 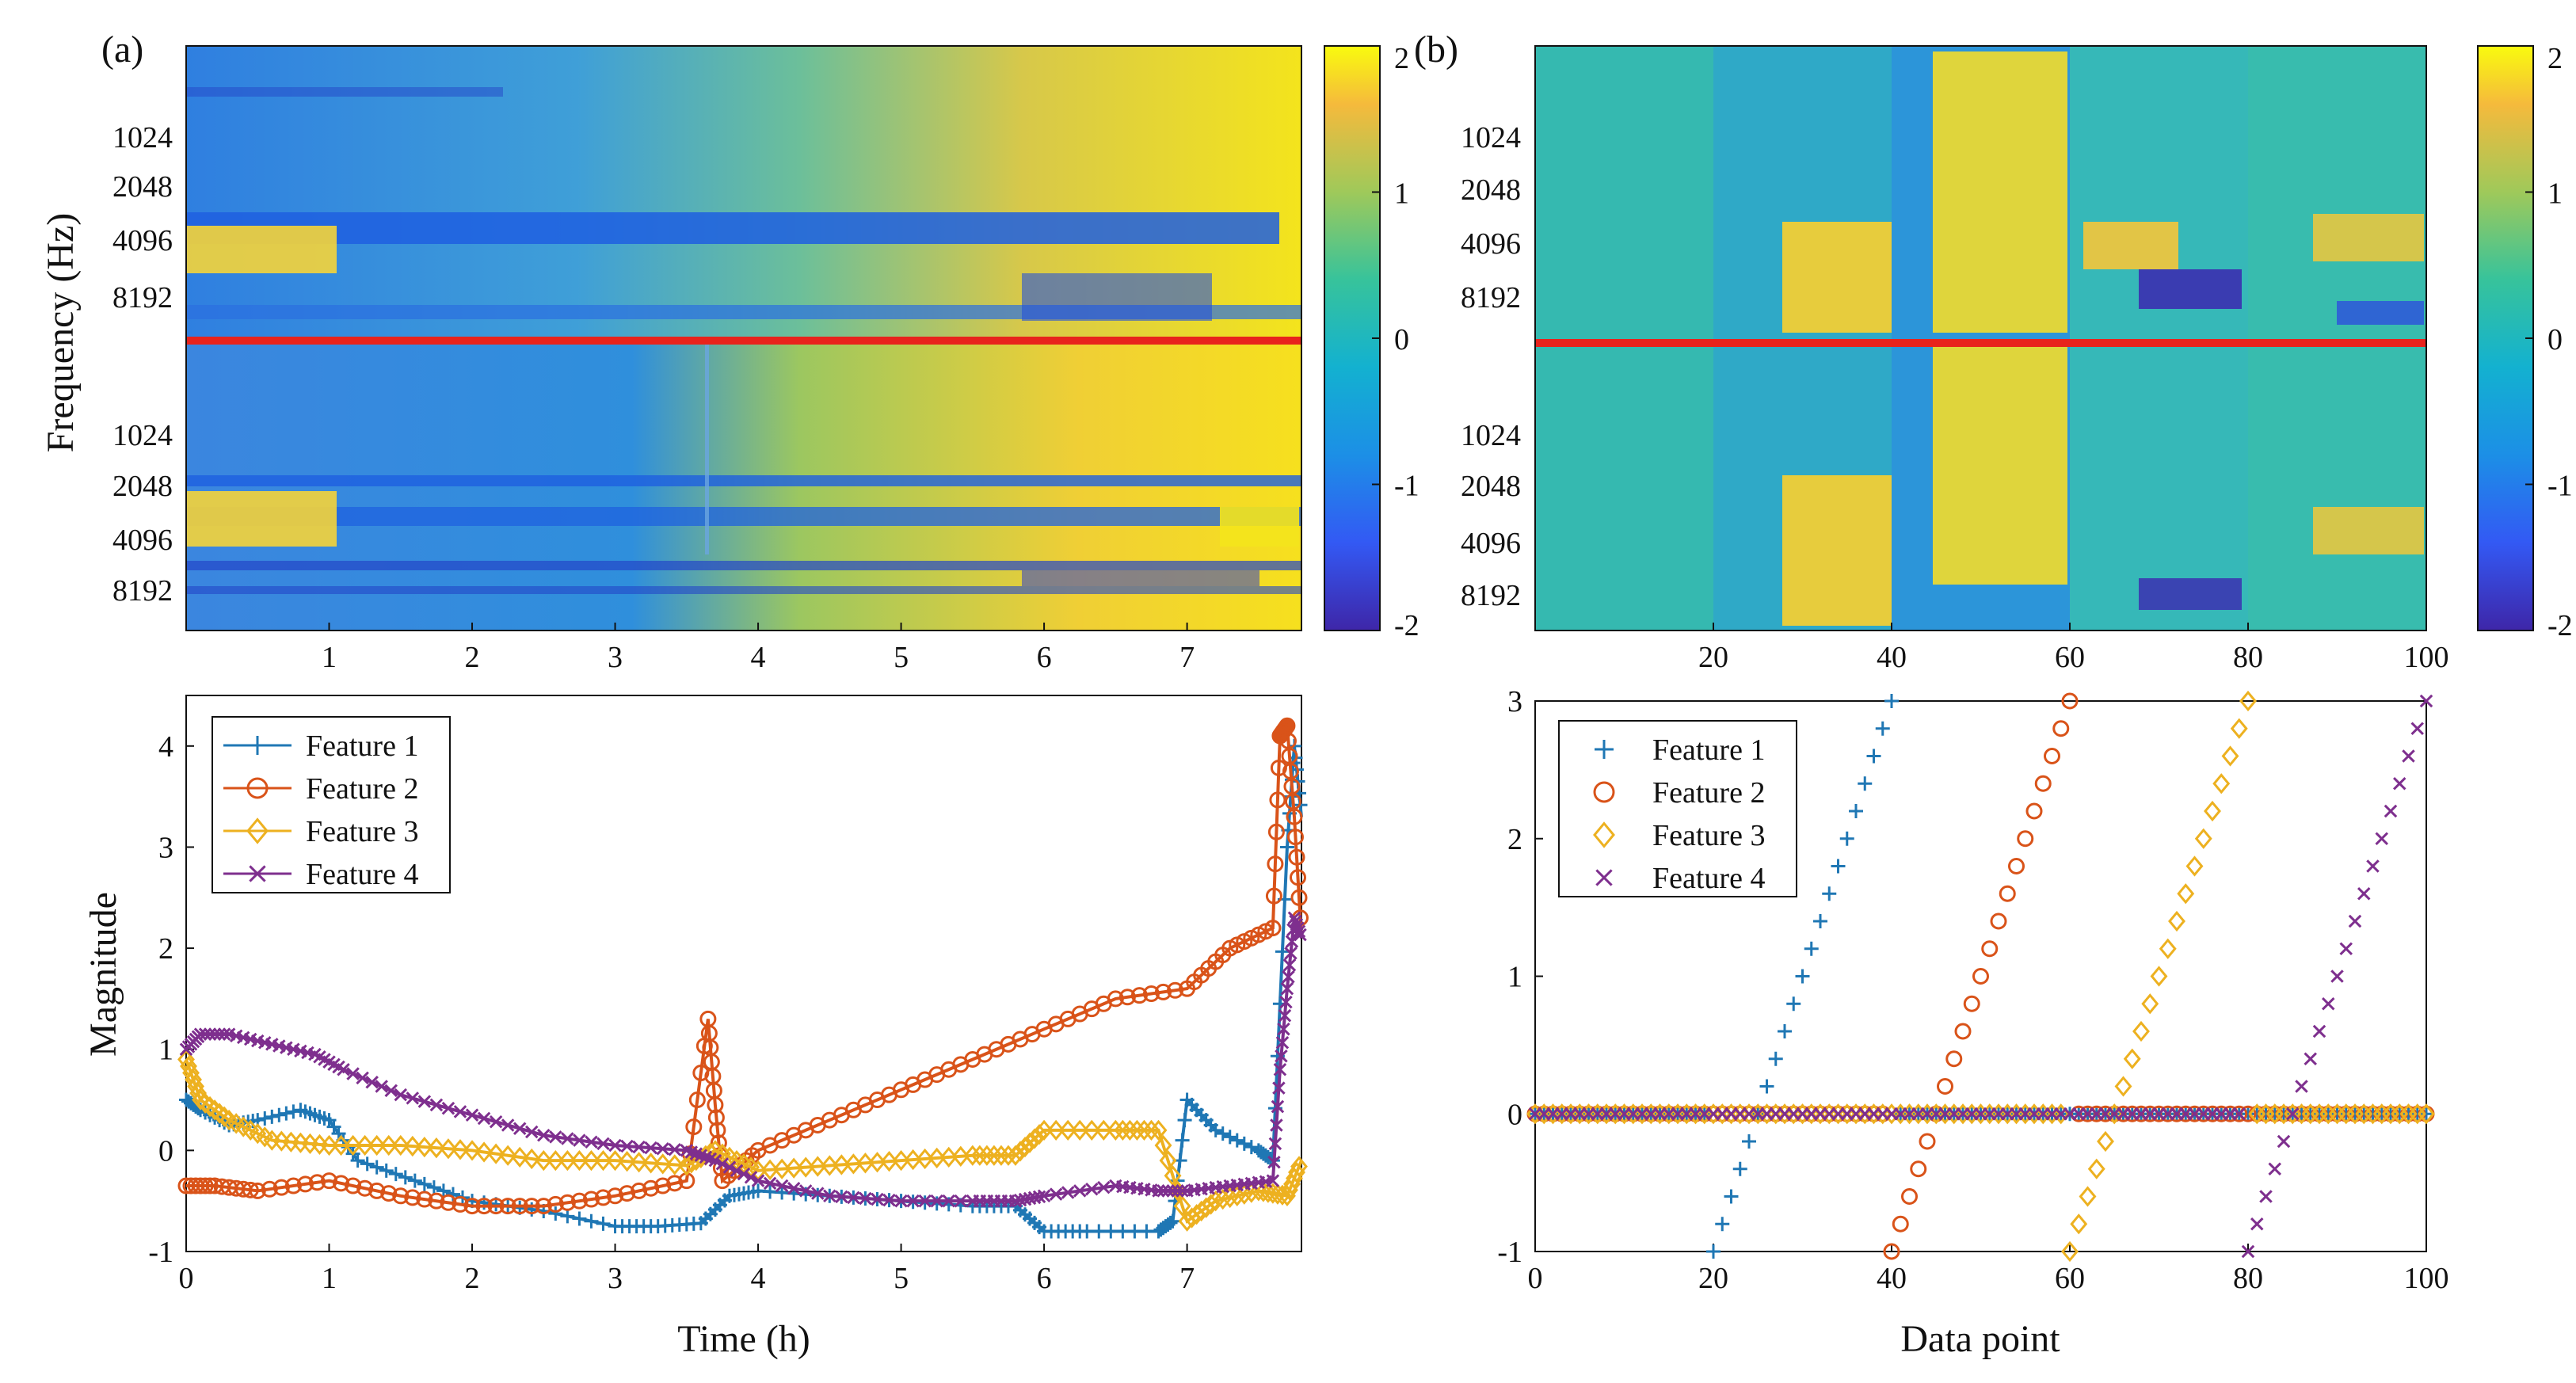 What do you see at coordinates (1491, 137) in the screenshot?
I see `spectrogram-b-ytick-top: 1024` at bounding box center [1491, 137].